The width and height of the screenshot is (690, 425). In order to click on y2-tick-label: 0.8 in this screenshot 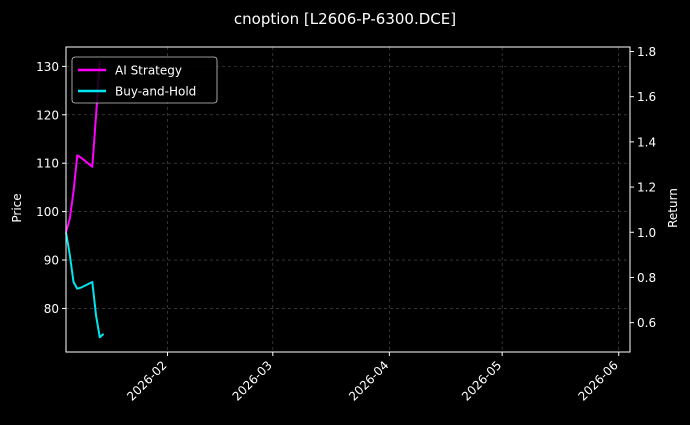, I will do `click(646, 278)`.